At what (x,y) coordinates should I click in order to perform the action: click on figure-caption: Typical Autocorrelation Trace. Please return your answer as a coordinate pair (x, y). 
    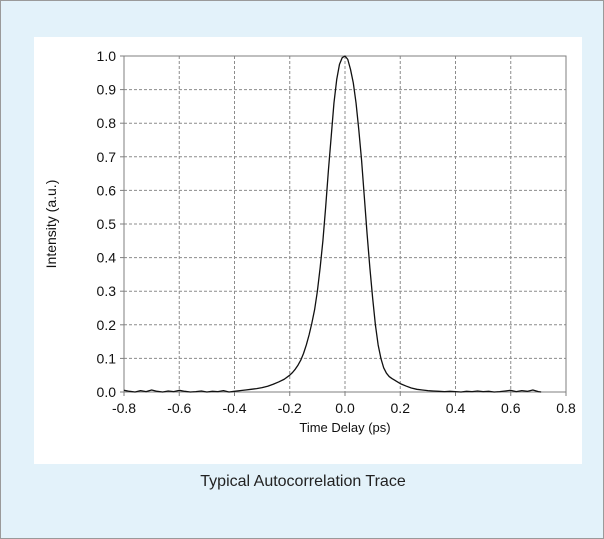
    Looking at the image, I should click on (303, 481).